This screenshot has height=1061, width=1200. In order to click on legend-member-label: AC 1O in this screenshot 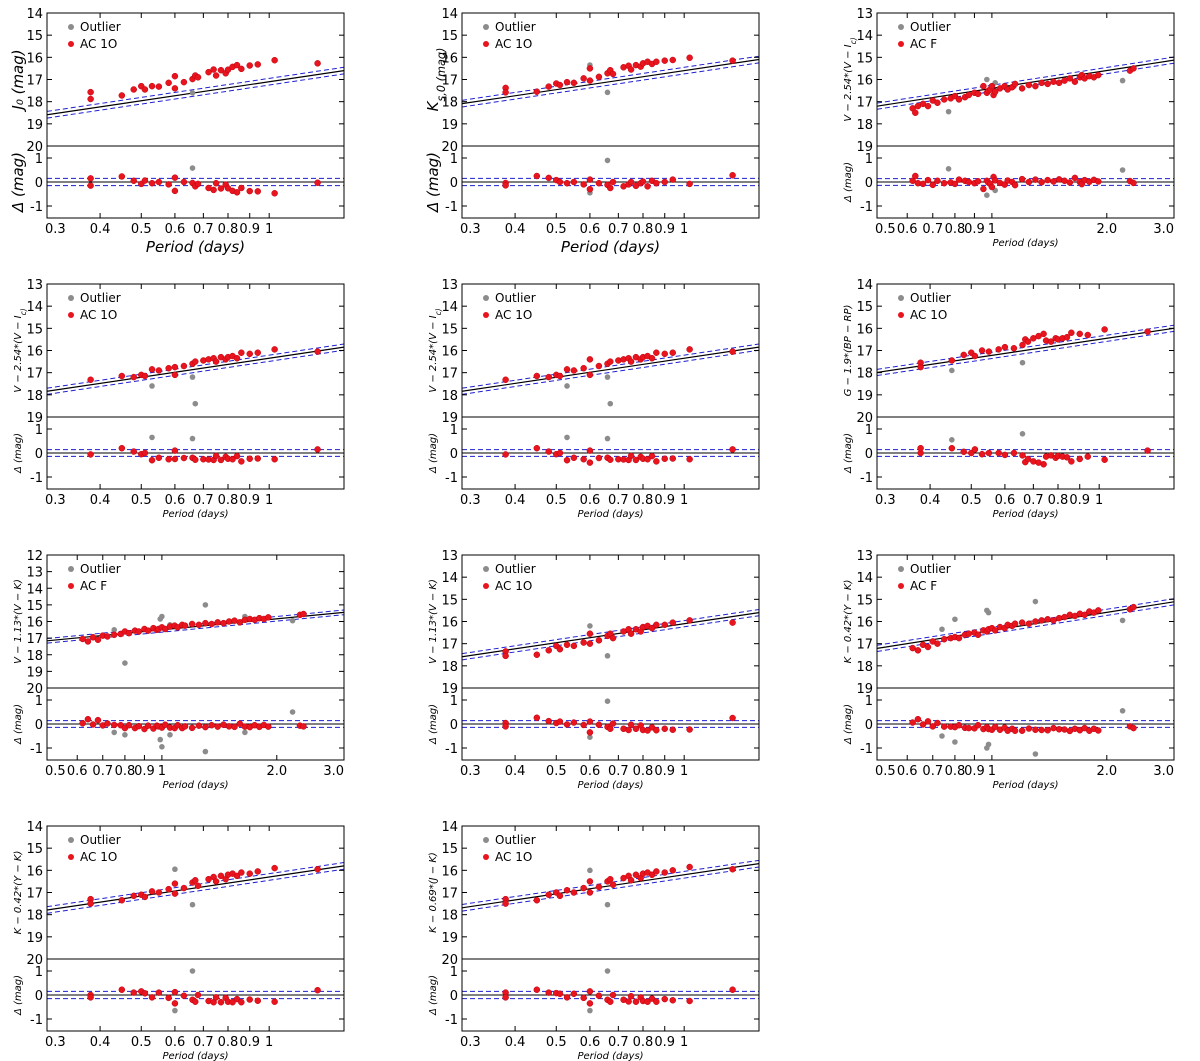, I will do `click(98, 857)`.